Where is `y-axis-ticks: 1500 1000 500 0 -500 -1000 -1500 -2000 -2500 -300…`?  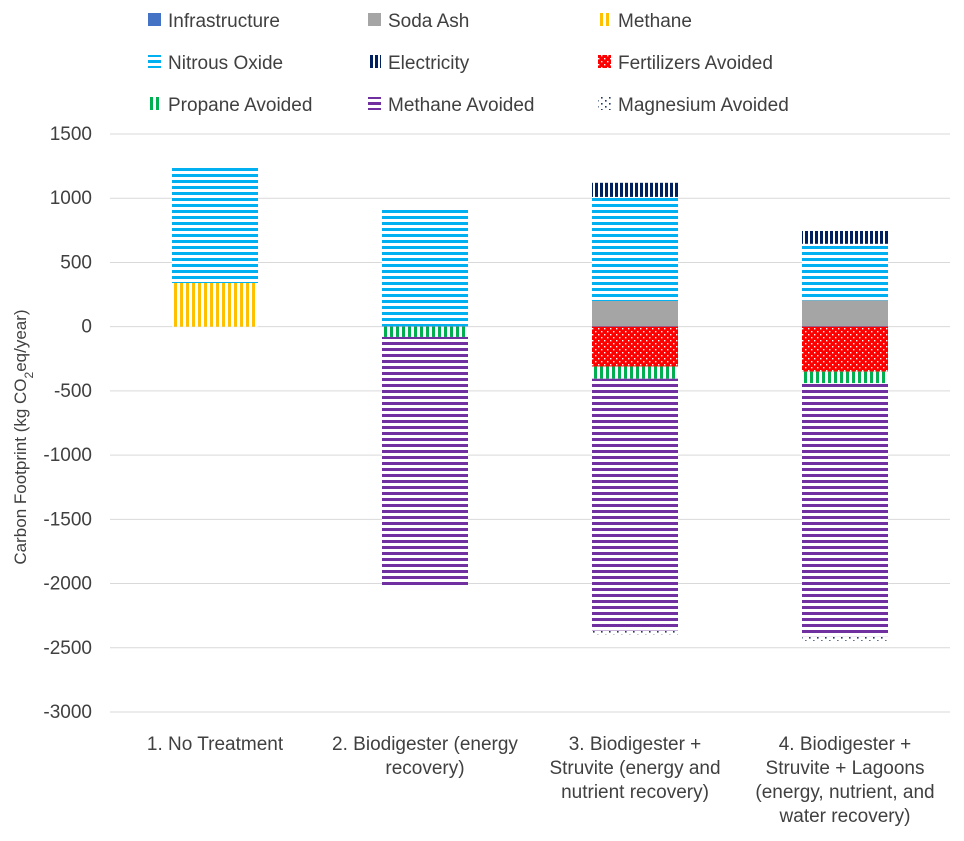
y-axis-ticks: 1500 1000 500 0 -500 -1000 -1500 -2000 -2500 -300… is located at coordinates (67, 423).